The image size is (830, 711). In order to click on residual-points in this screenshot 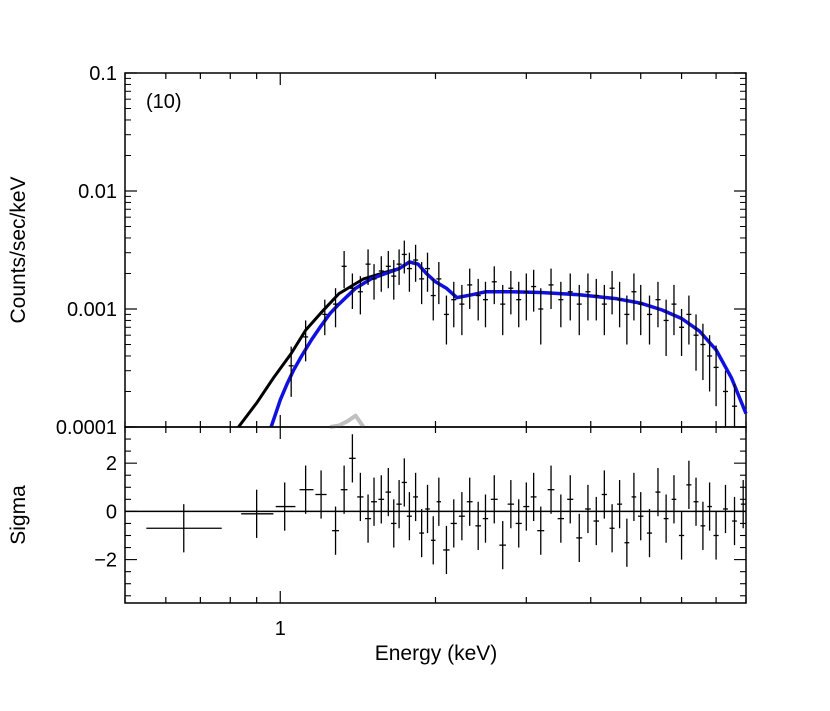, I will do `click(446, 504)`.